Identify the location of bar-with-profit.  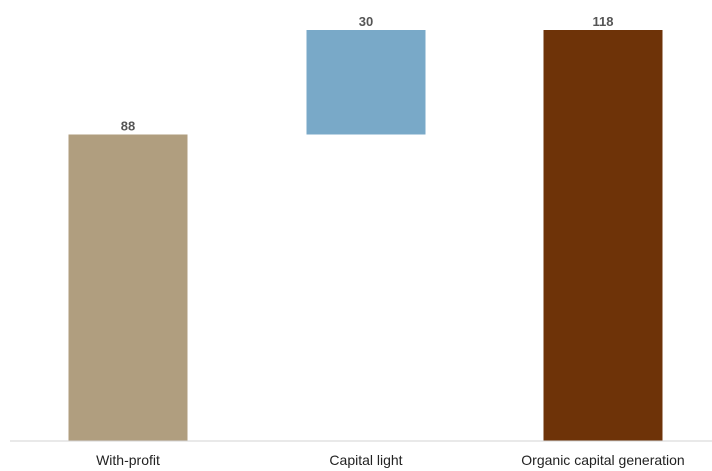
(128, 288).